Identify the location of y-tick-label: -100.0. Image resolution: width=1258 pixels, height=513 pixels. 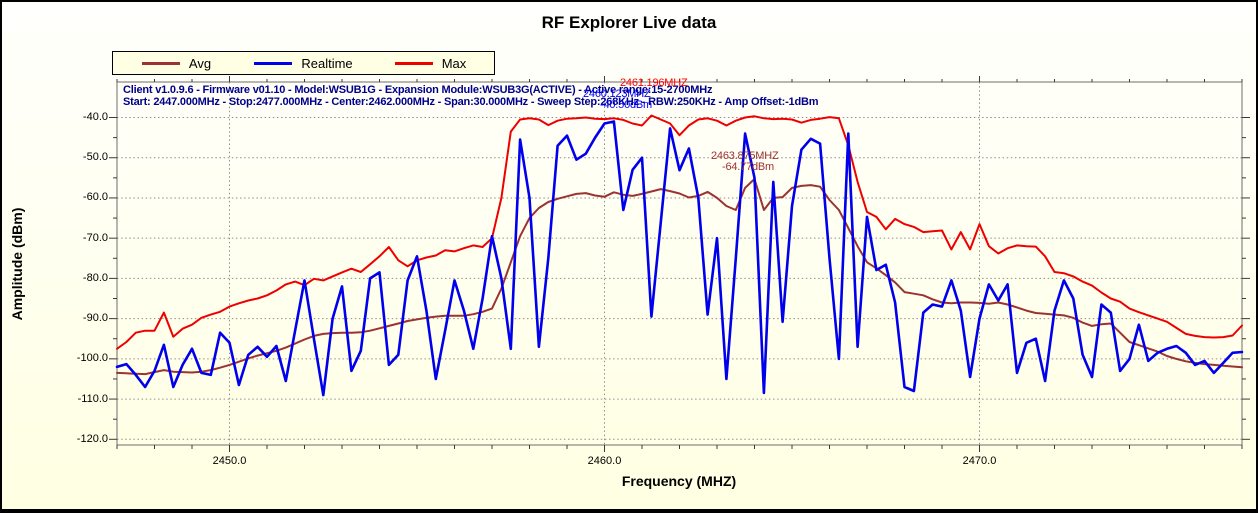
(92, 358).